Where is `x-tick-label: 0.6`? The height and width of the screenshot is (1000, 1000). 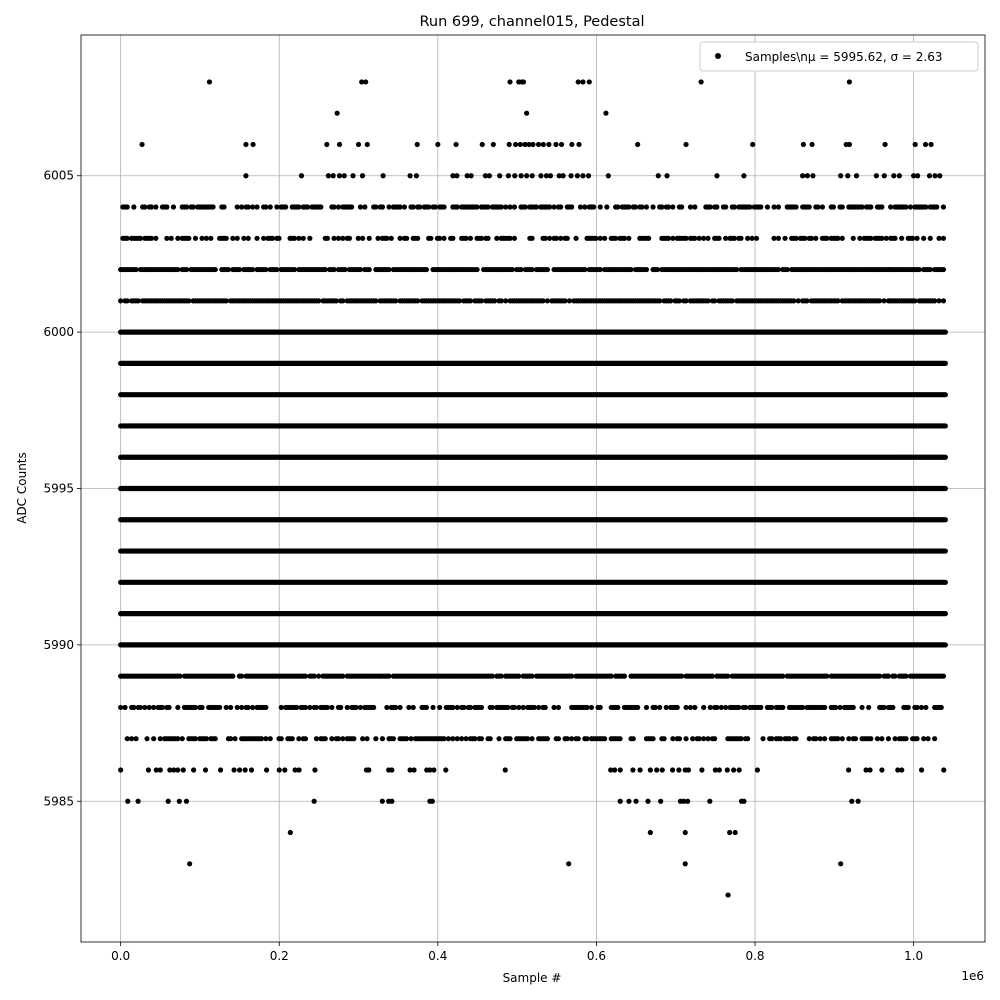 x-tick-label: 0.6 is located at coordinates (596, 956).